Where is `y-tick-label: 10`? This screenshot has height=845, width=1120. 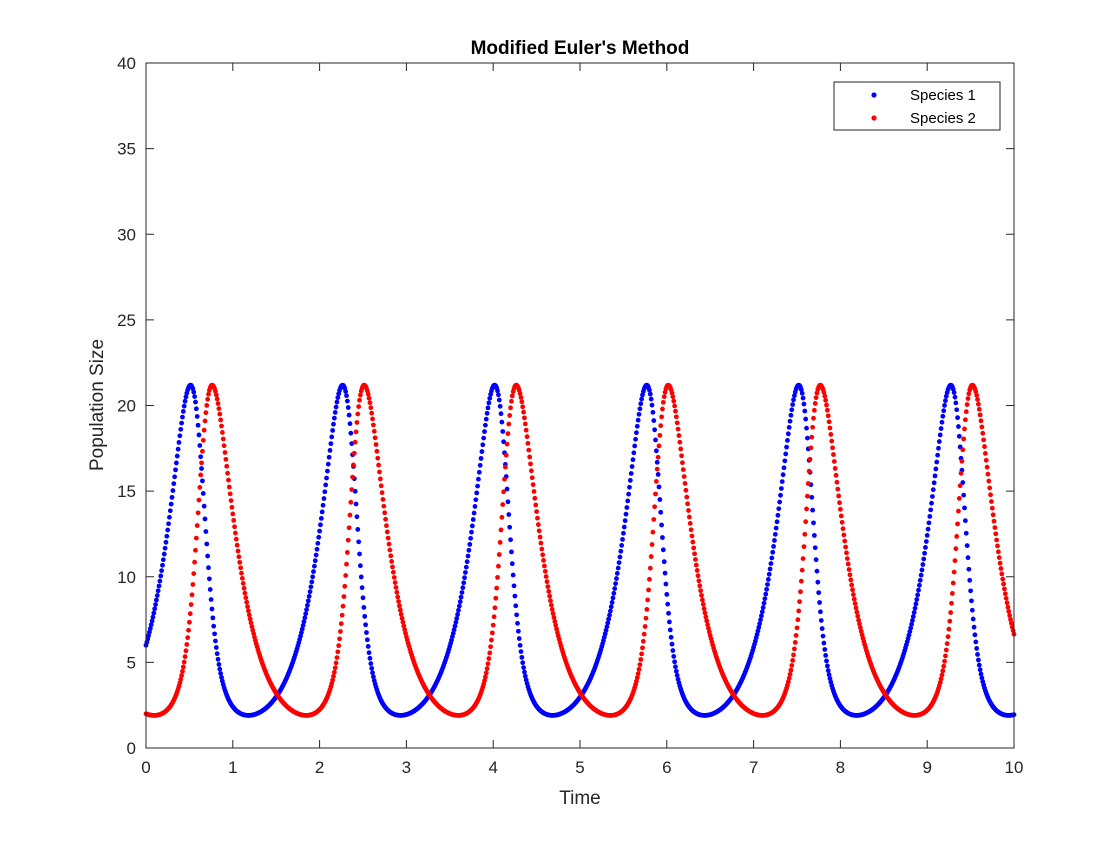 y-tick-label: 10 is located at coordinates (126, 577).